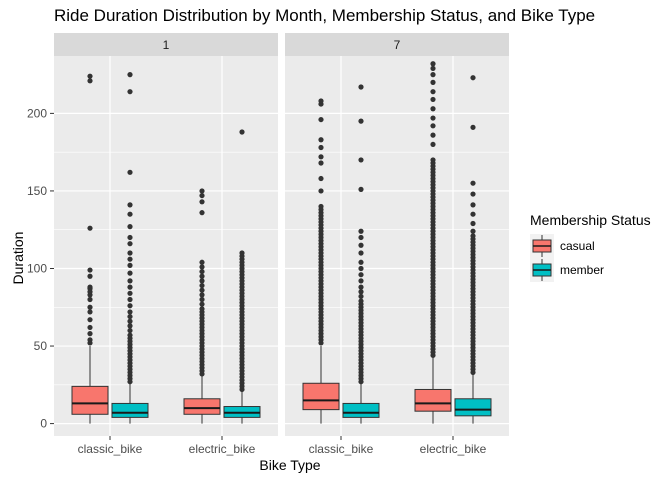 This screenshot has width=672, height=480. I want to click on y-tick-label: 200, so click(37, 113).